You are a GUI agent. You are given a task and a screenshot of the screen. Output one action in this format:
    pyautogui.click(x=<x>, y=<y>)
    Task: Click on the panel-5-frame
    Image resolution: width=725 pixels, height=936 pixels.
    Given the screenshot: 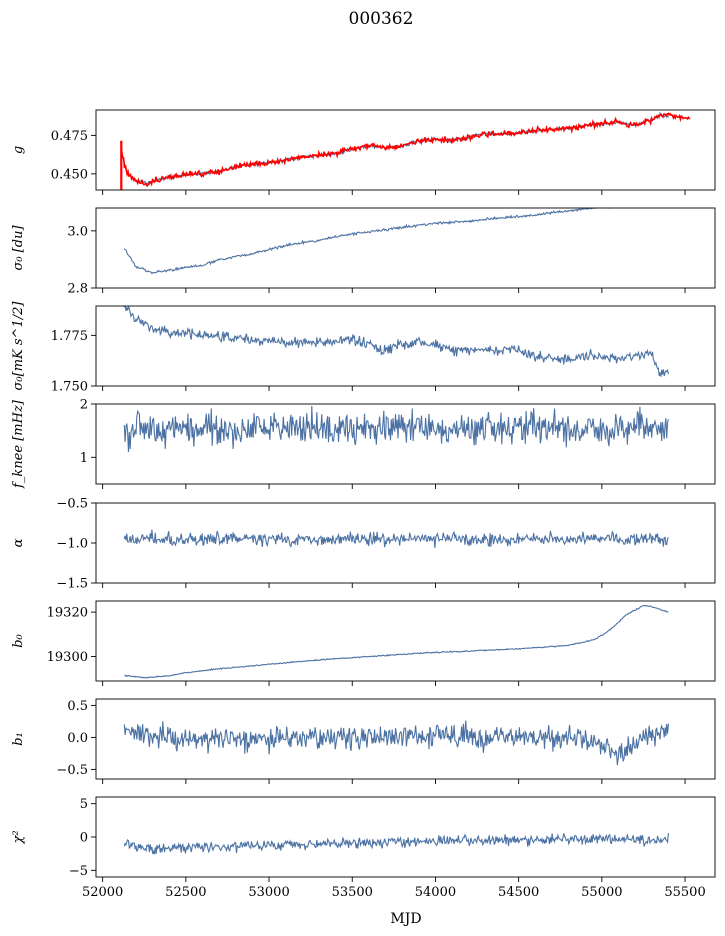 What is the action you would take?
    pyautogui.click(x=405, y=543)
    